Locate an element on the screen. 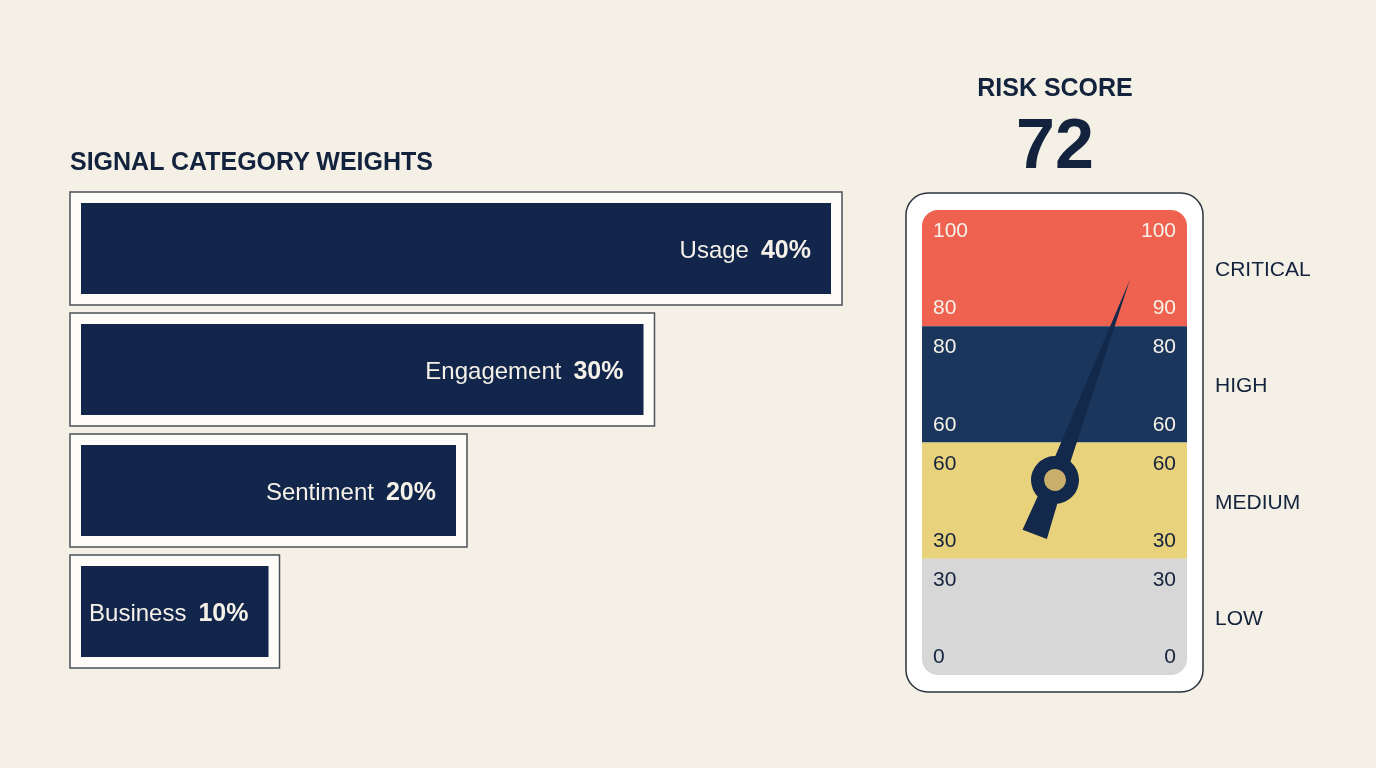  category-label: LOW is located at coordinates (1239, 617).